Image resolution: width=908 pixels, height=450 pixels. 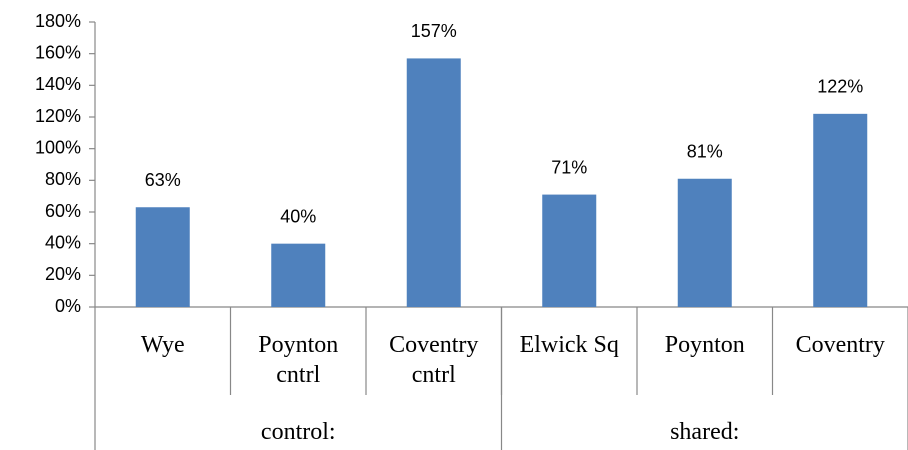 I want to click on x-tick-label: Poynton, so click(x=704, y=345).